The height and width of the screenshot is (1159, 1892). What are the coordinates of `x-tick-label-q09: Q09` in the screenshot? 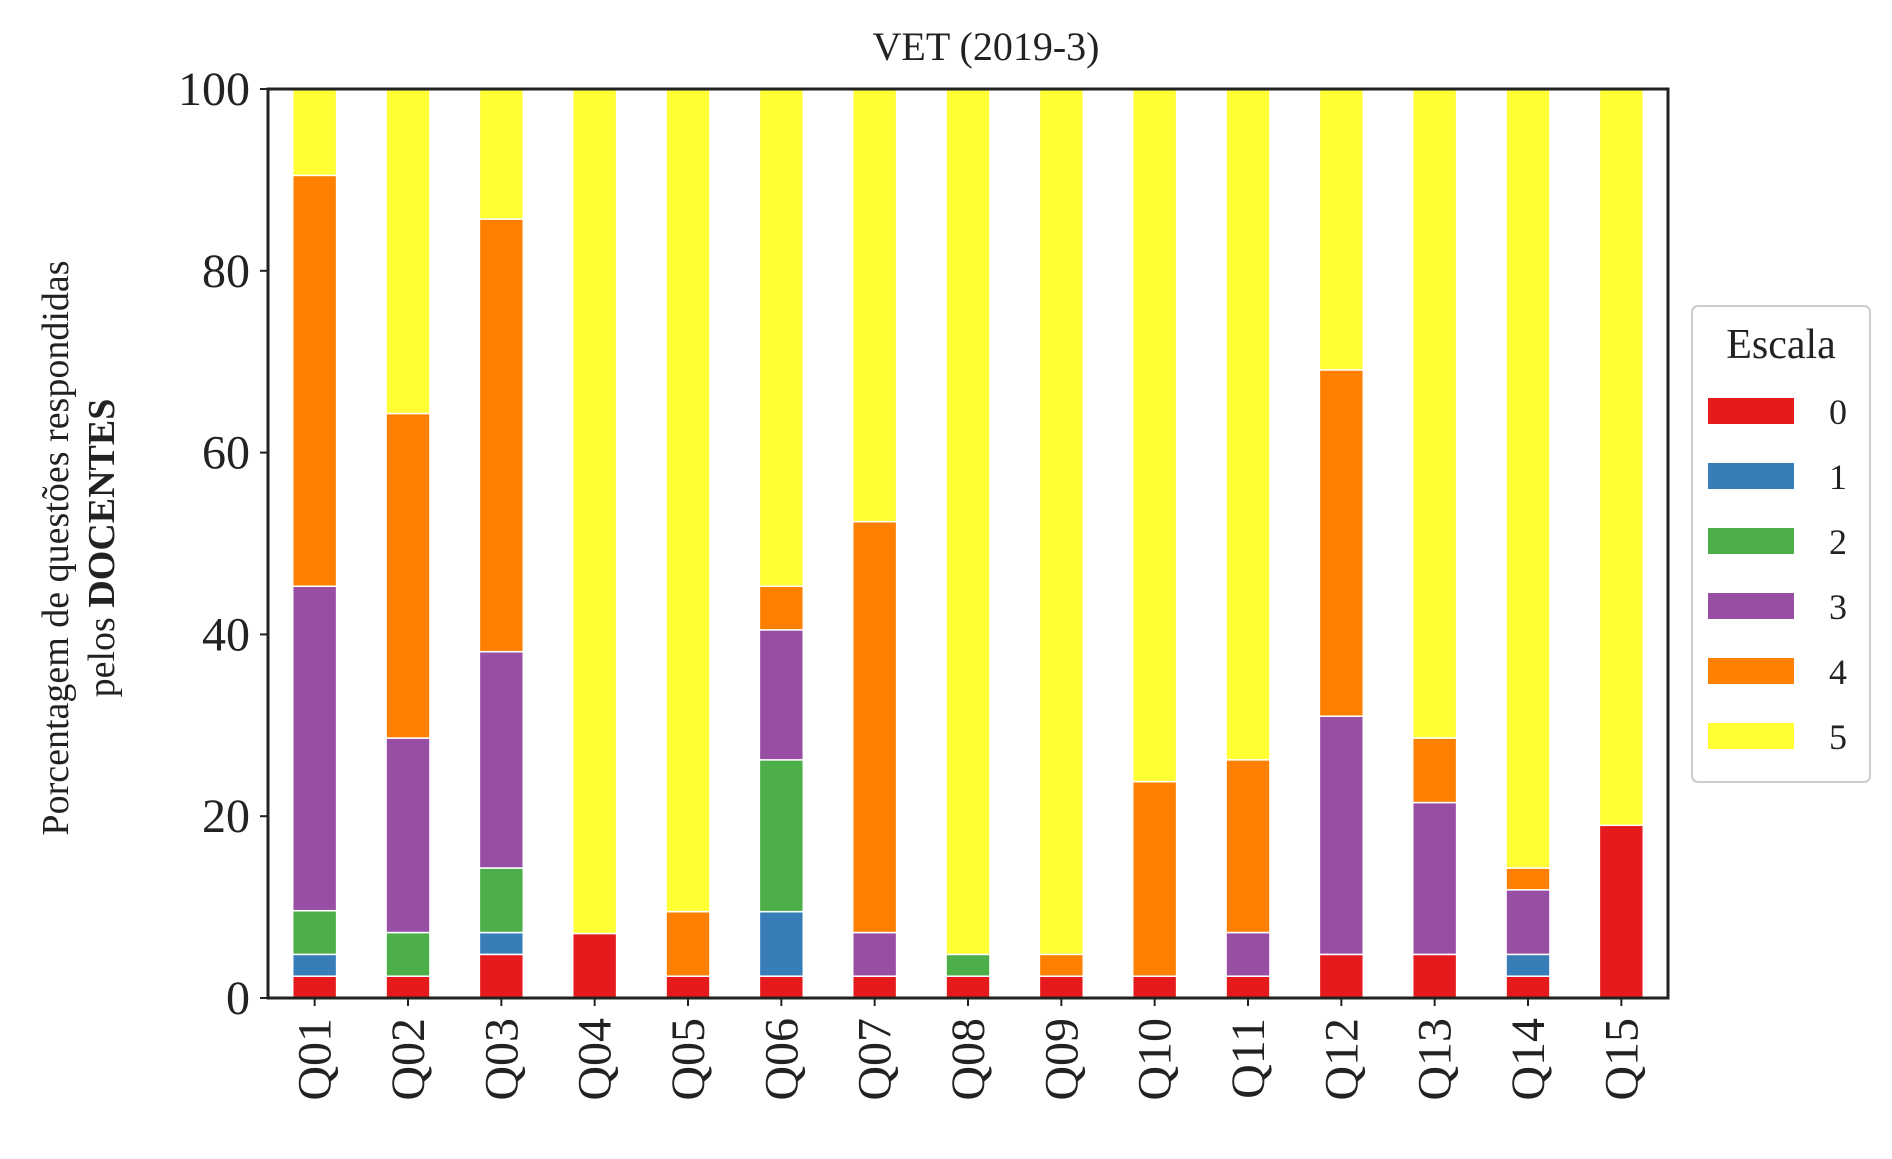 It's located at (1061, 1059).